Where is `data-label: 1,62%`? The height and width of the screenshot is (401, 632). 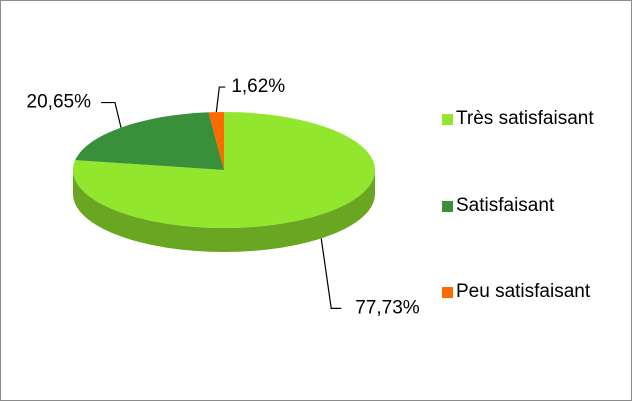 data-label: 1,62% is located at coordinates (258, 86).